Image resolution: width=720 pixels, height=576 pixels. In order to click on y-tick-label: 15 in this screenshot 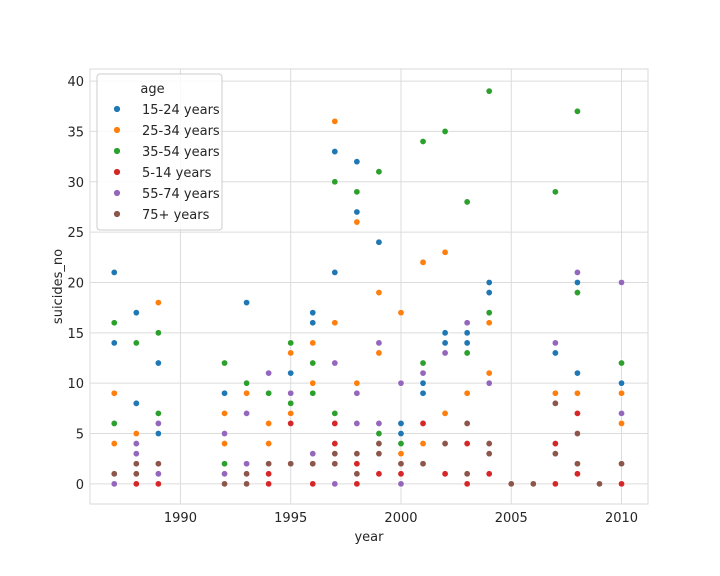, I will do `click(75, 334)`.